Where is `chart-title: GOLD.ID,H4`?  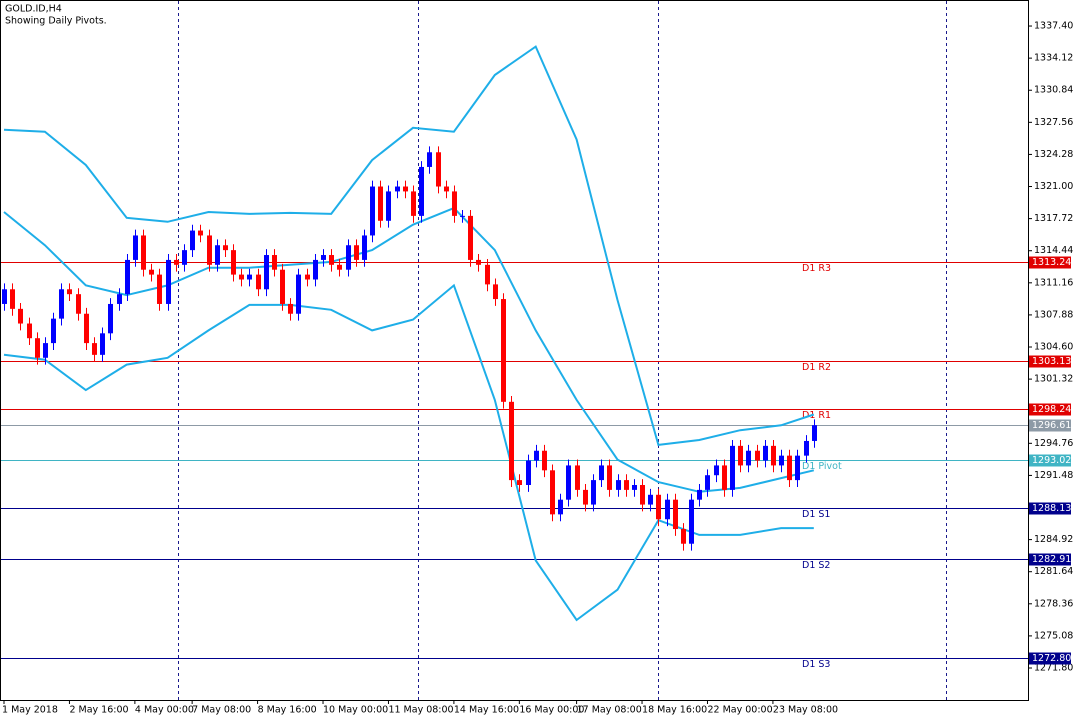
chart-title: GOLD.ID,H4 is located at coordinates (33, 9).